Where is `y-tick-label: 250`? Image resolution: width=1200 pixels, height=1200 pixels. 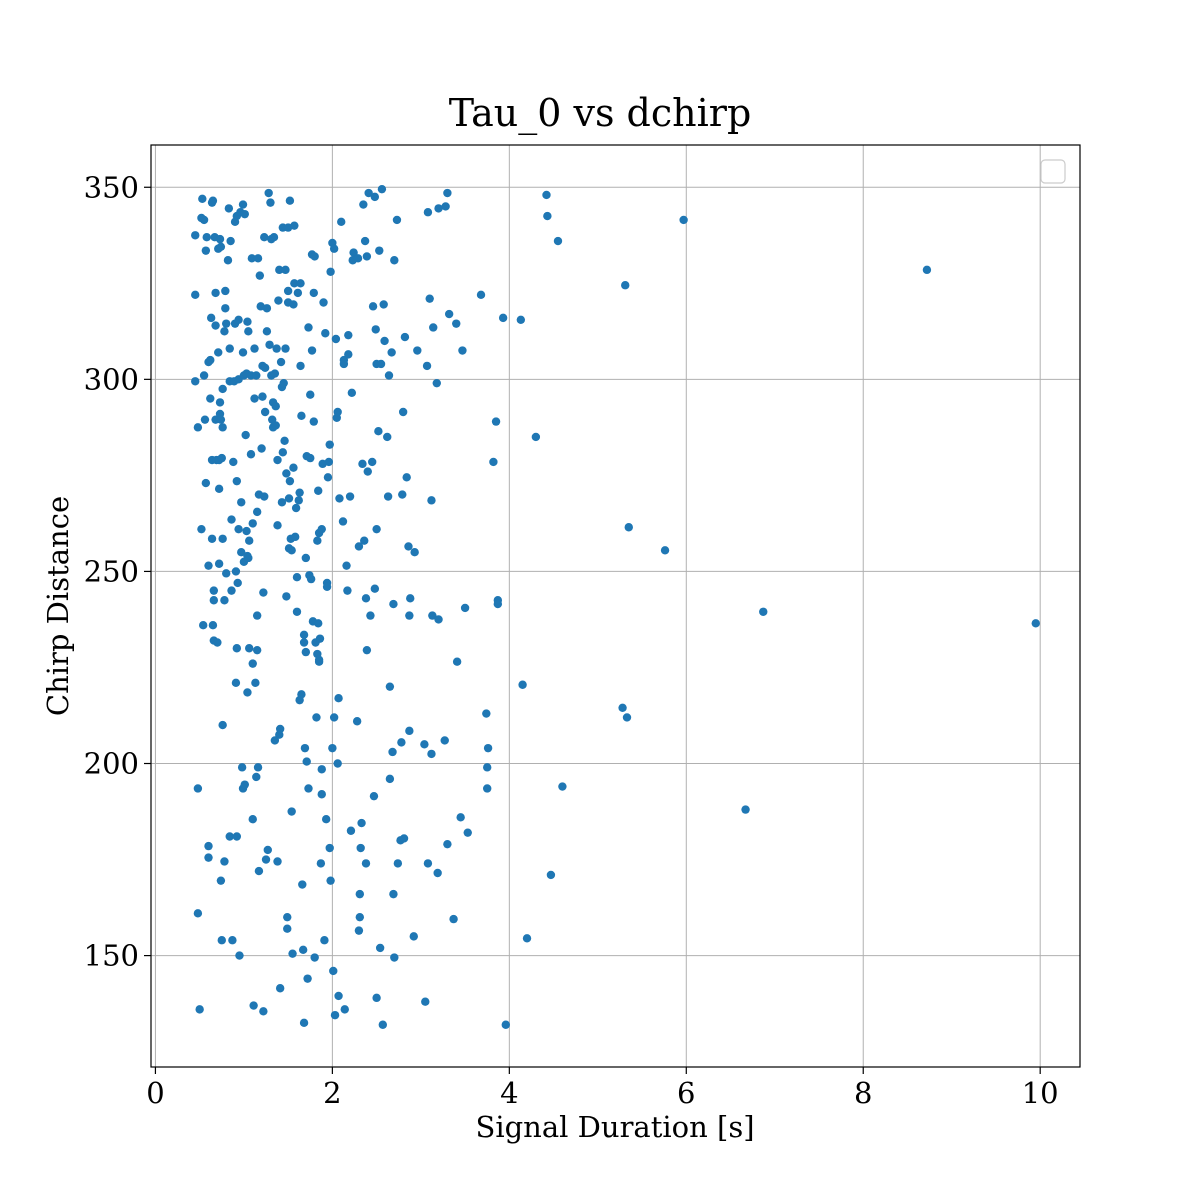
y-tick-label: 250 is located at coordinates (111, 571).